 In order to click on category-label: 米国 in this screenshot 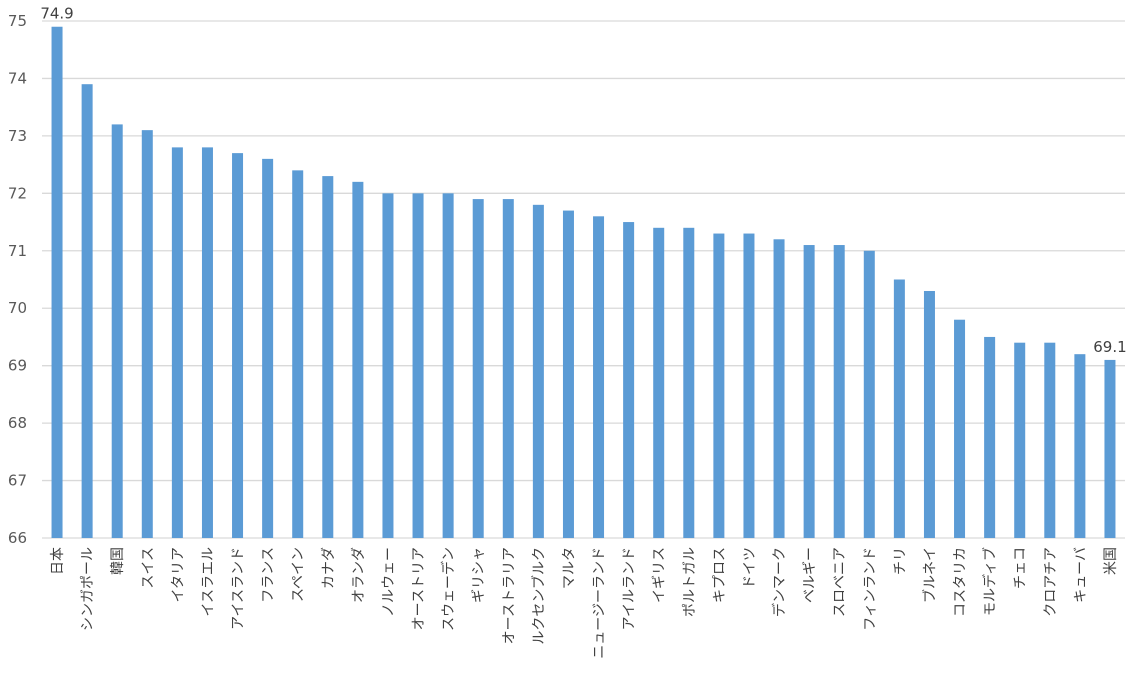, I will do `click(1111, 561)`.